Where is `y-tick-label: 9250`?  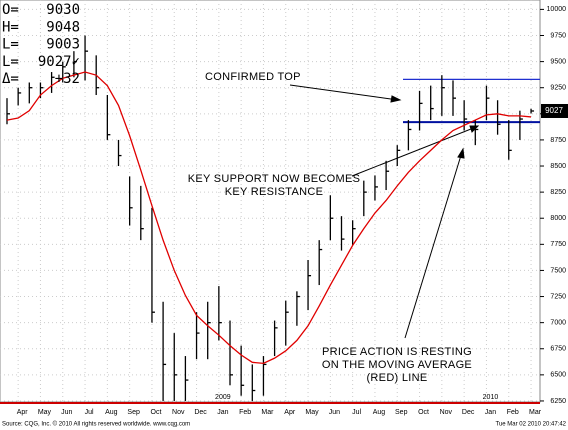
y-tick-label: 9250 is located at coordinates (558, 88).